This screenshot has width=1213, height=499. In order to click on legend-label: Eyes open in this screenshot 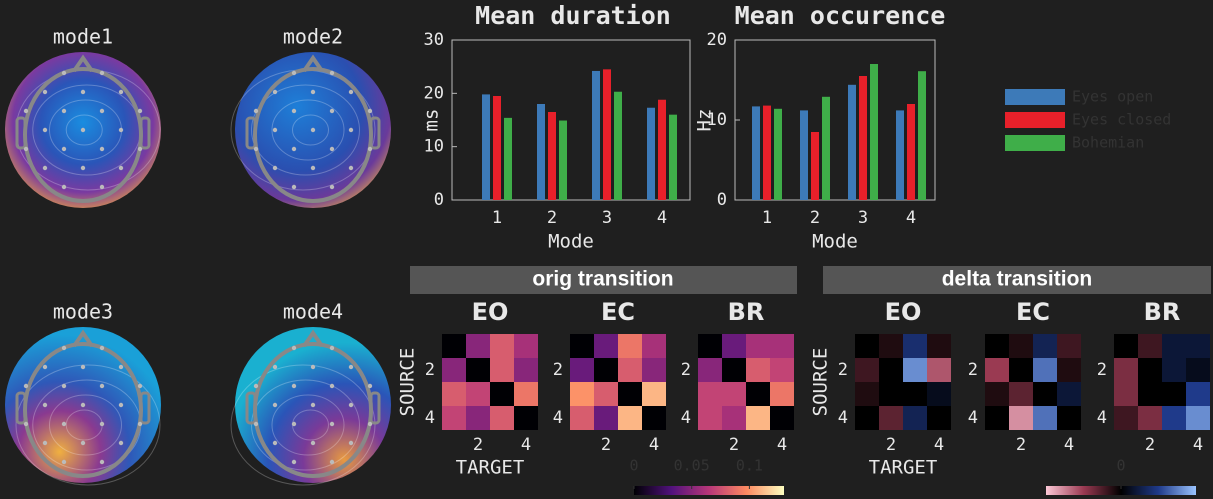, I will do `click(1112, 97)`.